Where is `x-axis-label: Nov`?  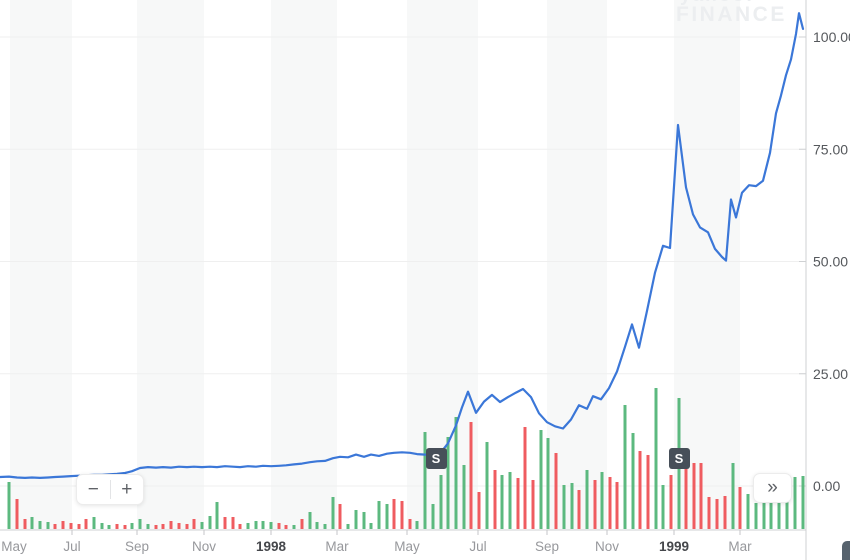
x-axis-label: Nov is located at coordinates (607, 546).